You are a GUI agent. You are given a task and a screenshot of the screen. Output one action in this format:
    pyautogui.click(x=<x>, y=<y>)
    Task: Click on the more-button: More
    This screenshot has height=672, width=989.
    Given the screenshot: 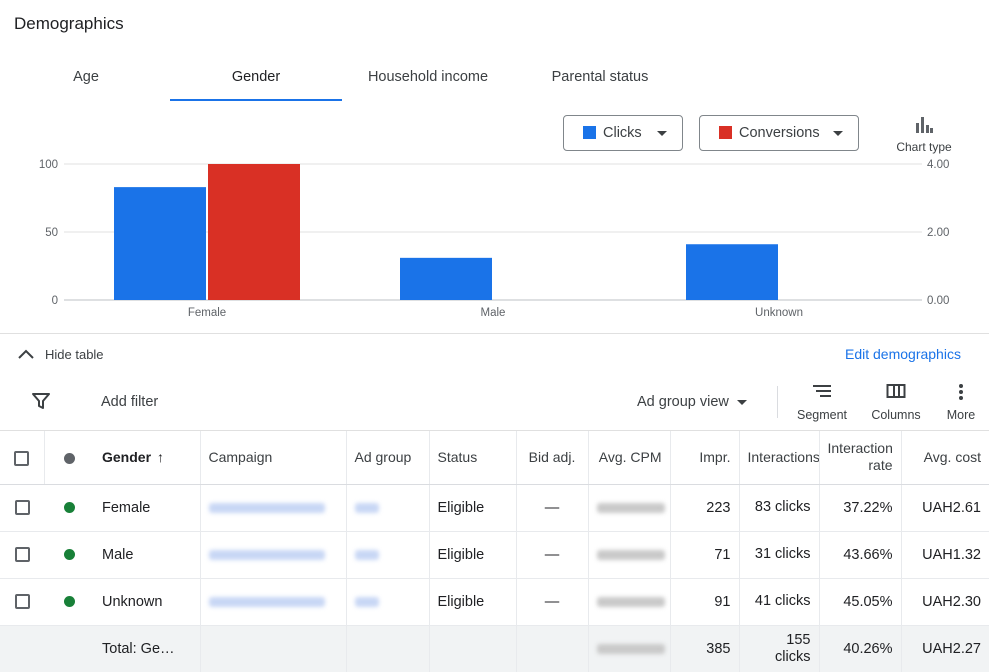 What is the action you would take?
    pyautogui.click(x=959, y=404)
    